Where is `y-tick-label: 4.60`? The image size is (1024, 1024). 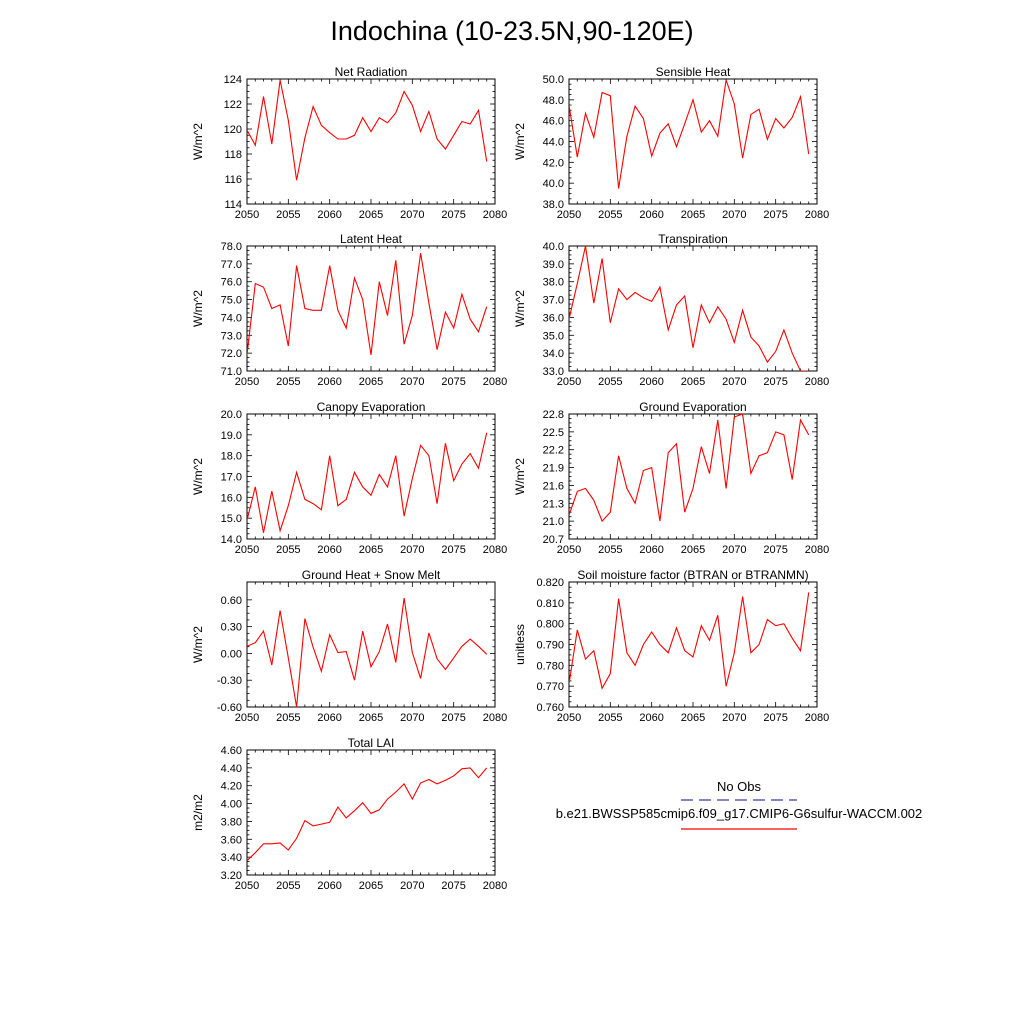
y-tick-label: 4.60 is located at coordinates (231, 751).